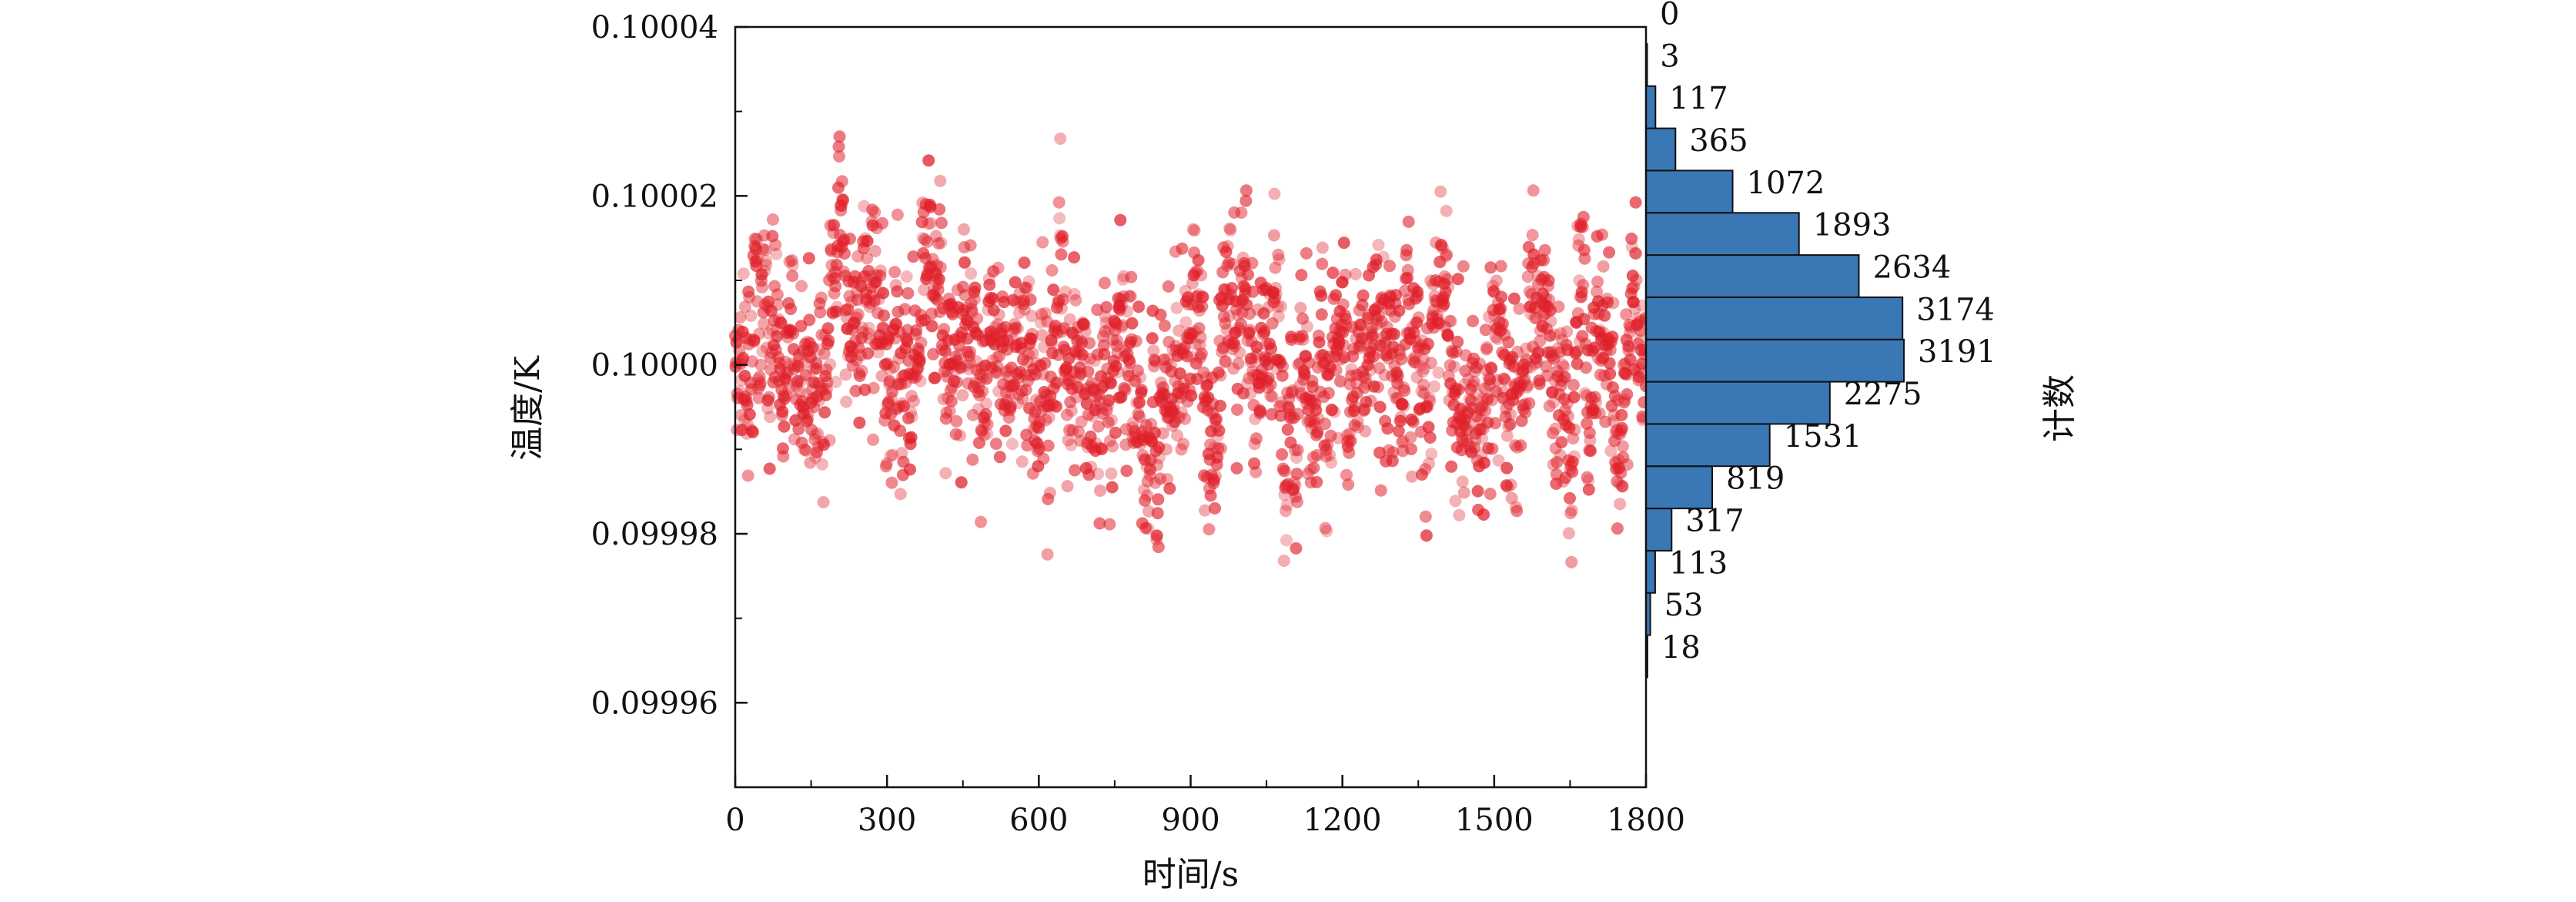  I want to click on histogram-count-label: 0, so click(1669, 16).